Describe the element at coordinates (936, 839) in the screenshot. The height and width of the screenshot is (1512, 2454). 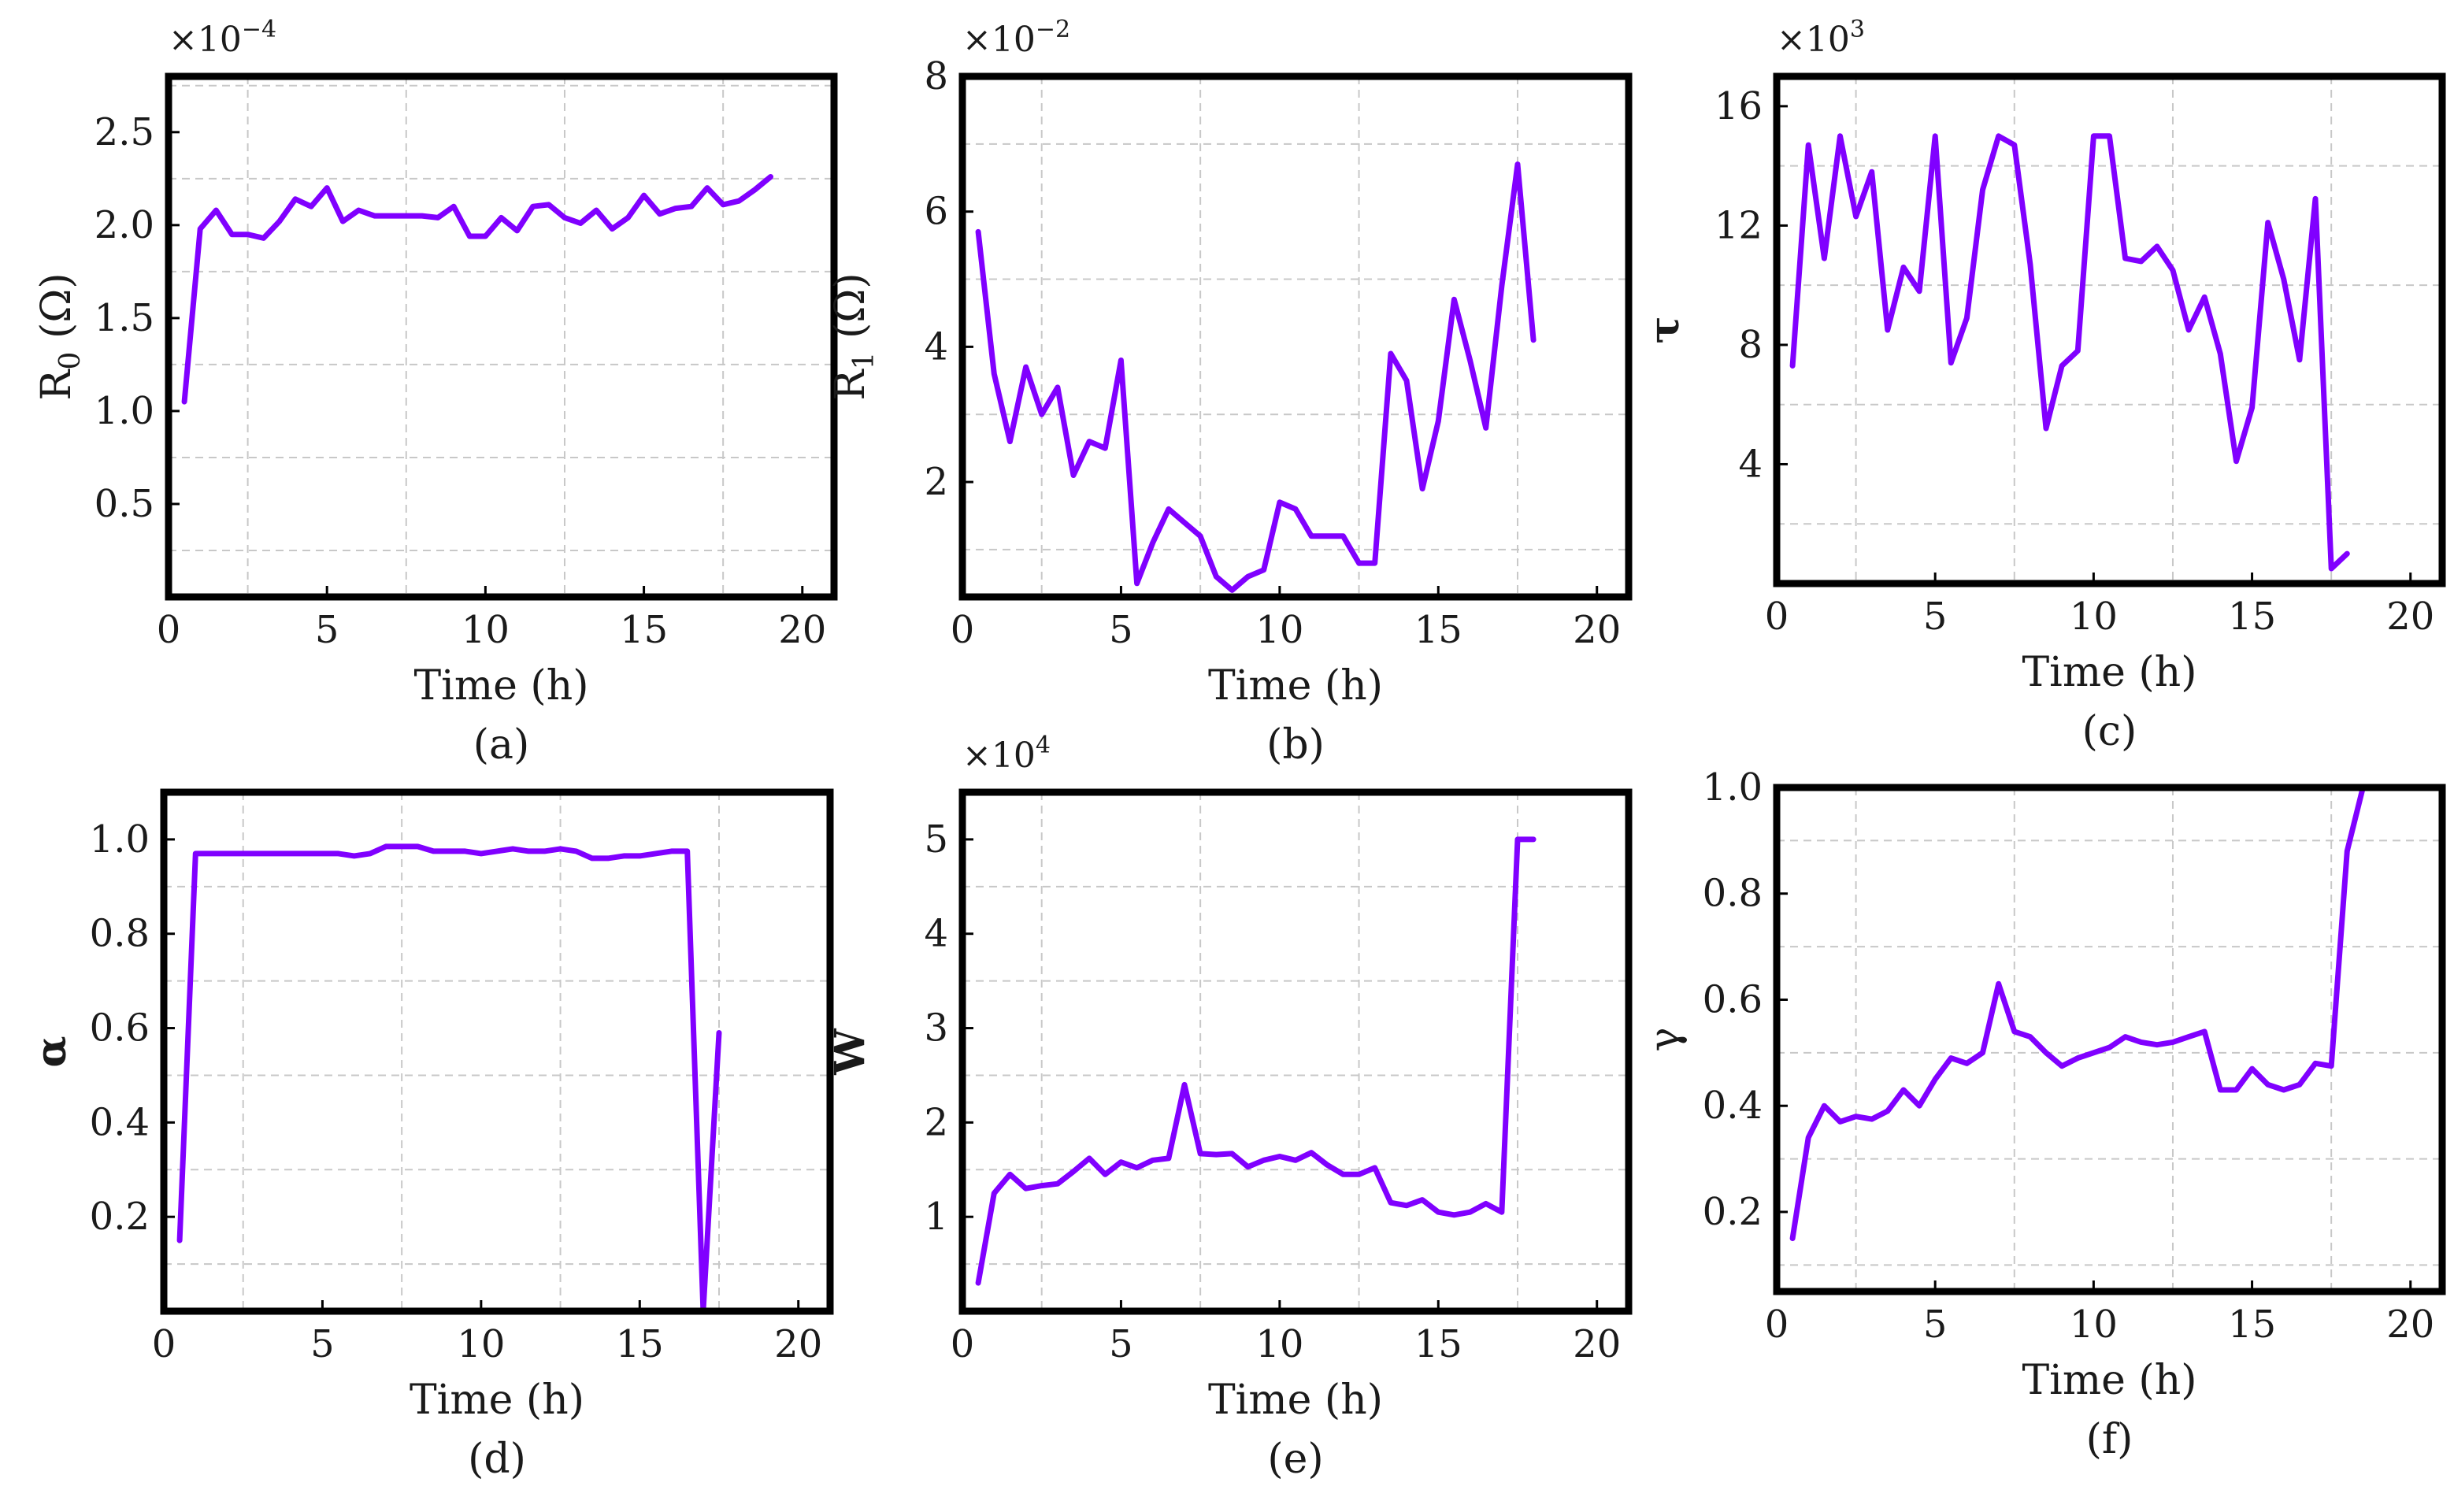
I see `y-tick-label: 5` at that location.